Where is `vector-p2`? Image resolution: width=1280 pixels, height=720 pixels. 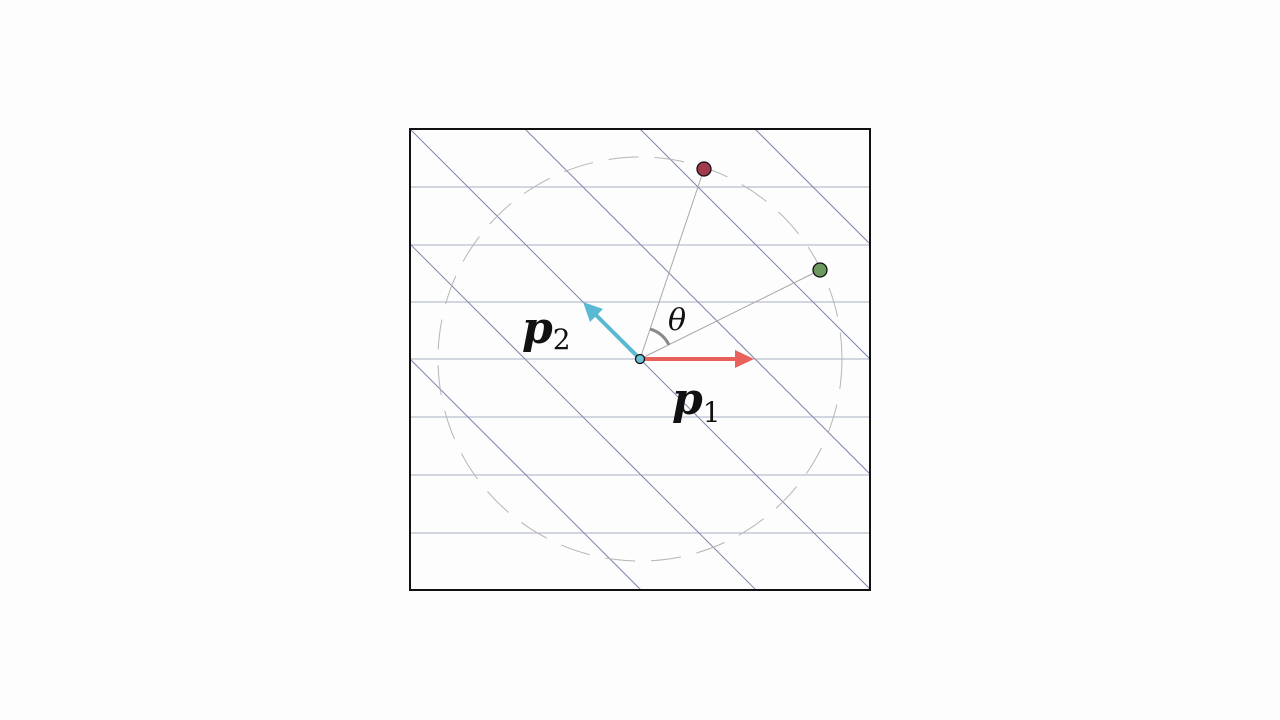 vector-p2 is located at coordinates (612, 331).